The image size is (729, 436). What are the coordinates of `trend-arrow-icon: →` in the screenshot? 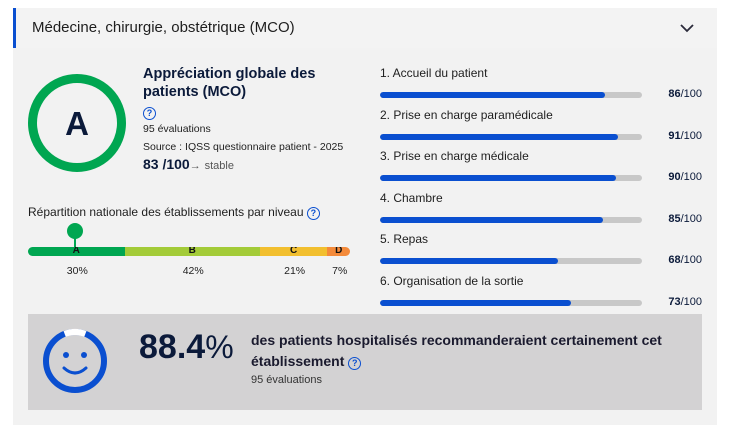 It's located at (195, 166).